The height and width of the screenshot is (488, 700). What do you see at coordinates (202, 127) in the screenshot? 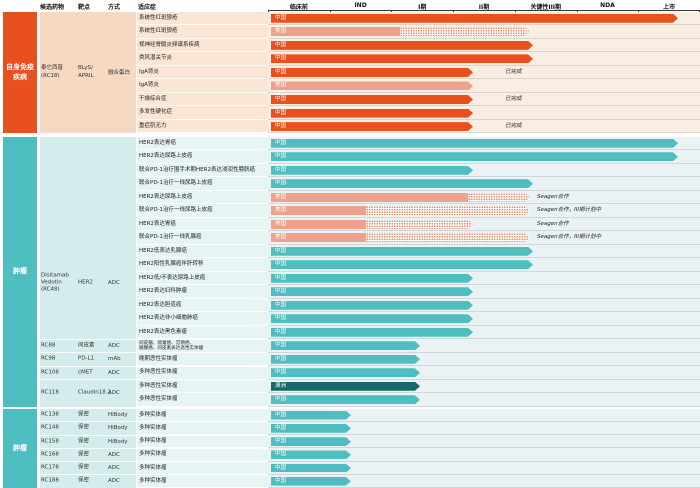
I see `indication-cell: 重症肌无力` at bounding box center [202, 127].